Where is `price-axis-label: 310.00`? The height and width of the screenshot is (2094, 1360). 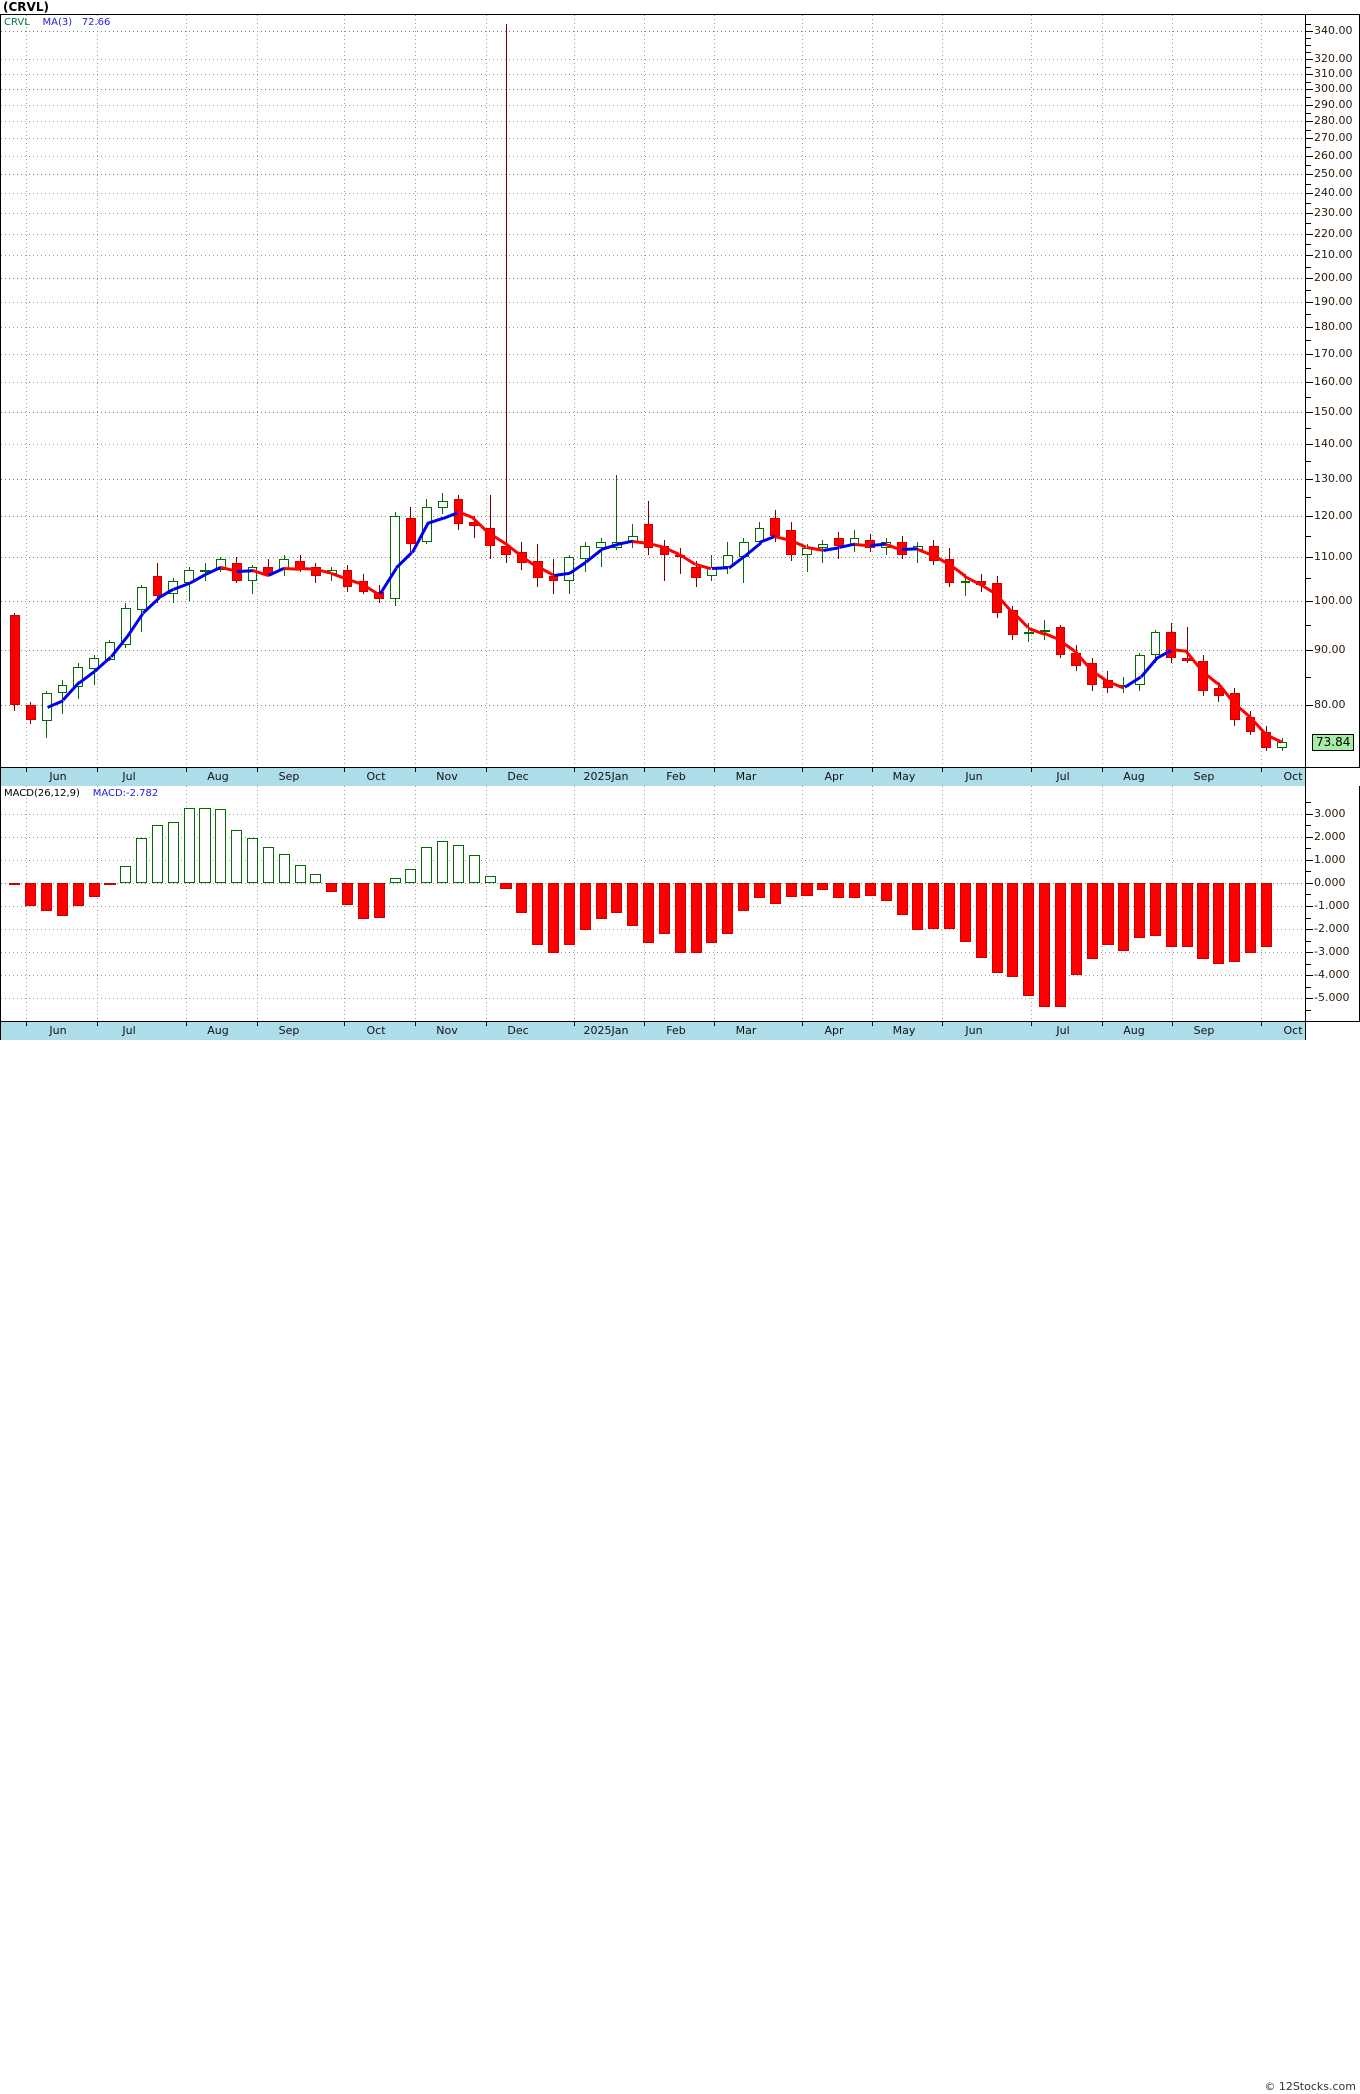
price-axis-label: 310.00 is located at coordinates (1333, 74).